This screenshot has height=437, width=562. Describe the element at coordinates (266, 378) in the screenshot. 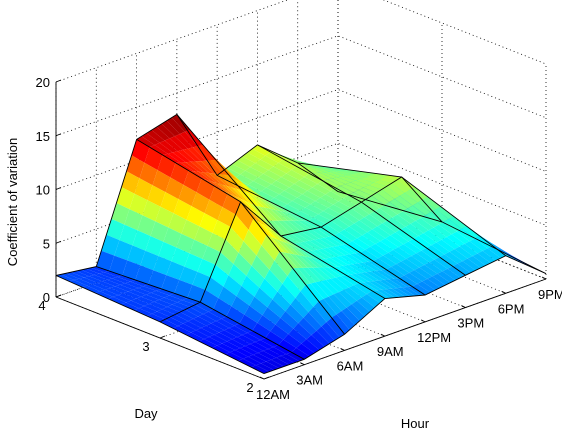

I see `y-tick-mark` at that location.